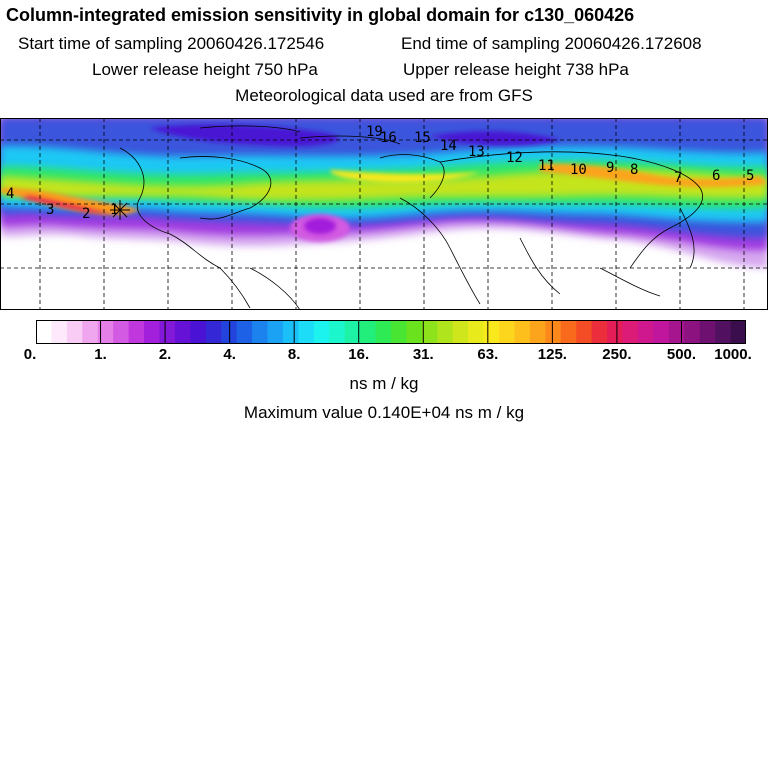  What do you see at coordinates (171, 43) in the screenshot?
I see `sampling-start: Start time of sampling 20060426.172546` at bounding box center [171, 43].